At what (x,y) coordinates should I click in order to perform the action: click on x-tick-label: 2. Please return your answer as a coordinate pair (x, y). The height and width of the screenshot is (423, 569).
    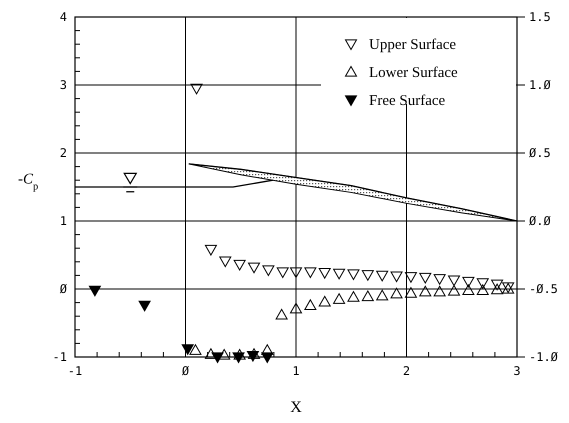
    Looking at the image, I should click on (406, 371).